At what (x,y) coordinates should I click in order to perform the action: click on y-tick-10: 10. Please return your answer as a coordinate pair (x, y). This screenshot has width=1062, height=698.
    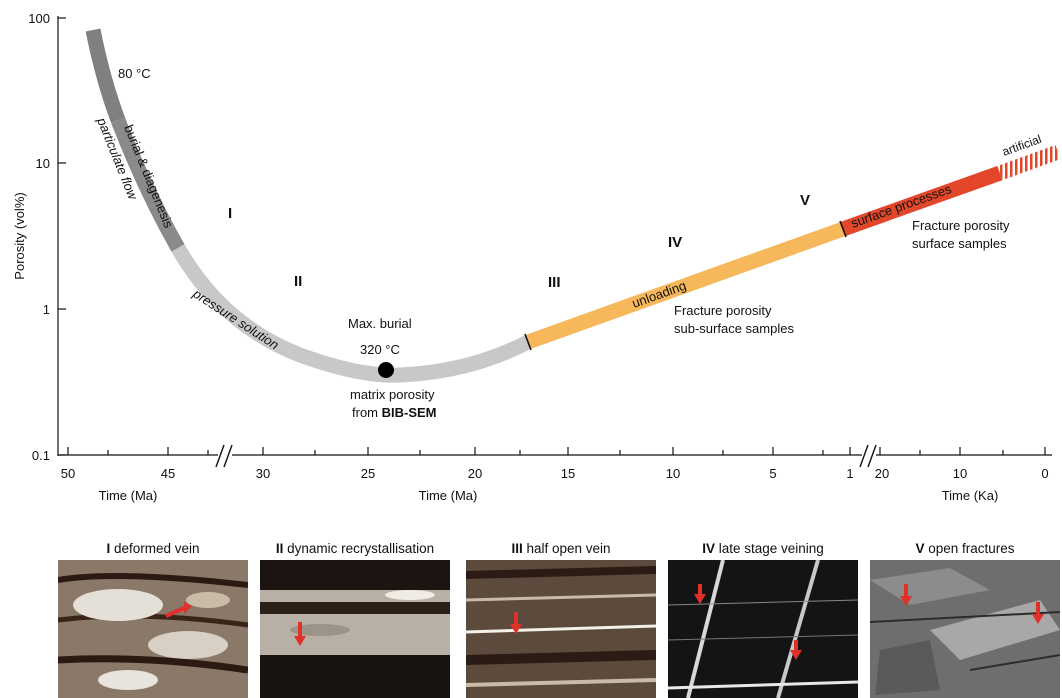
    Looking at the image, I should click on (43, 163).